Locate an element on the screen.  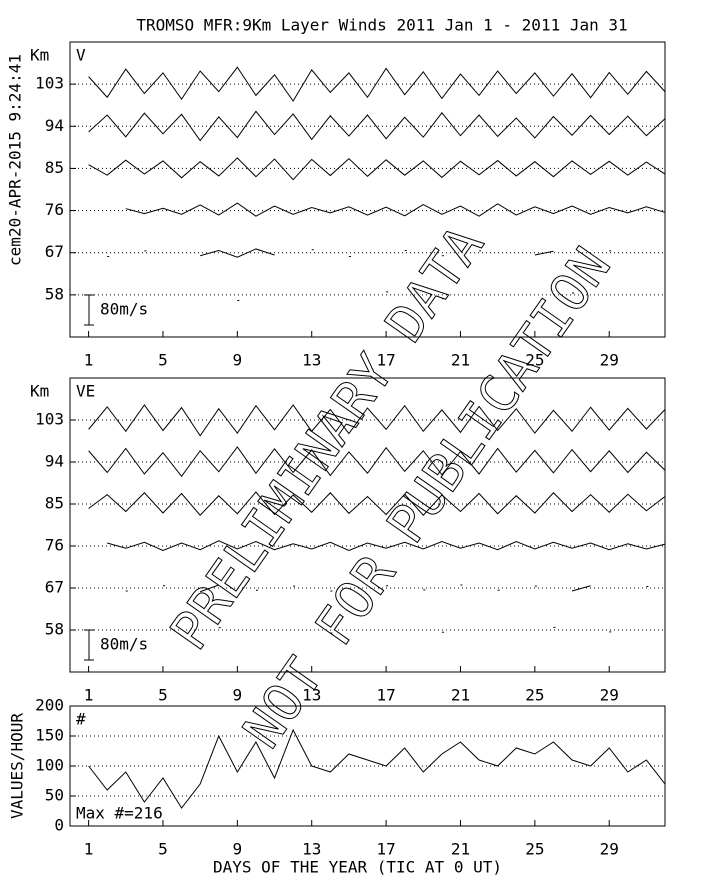
y-tick-label: 100 is located at coordinates (49, 765).